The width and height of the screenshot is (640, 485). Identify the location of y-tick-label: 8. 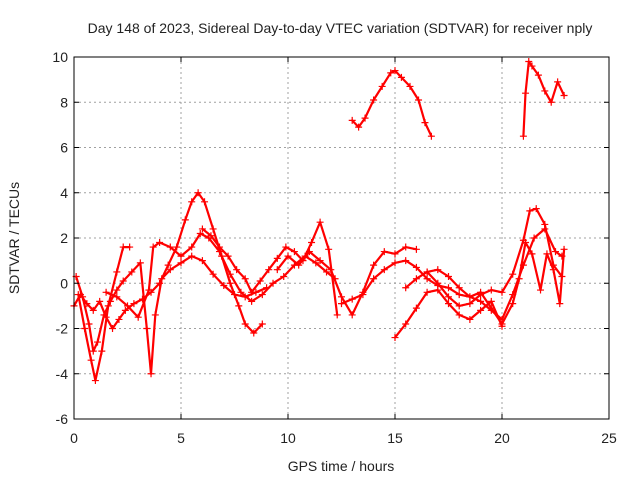
(64, 102).